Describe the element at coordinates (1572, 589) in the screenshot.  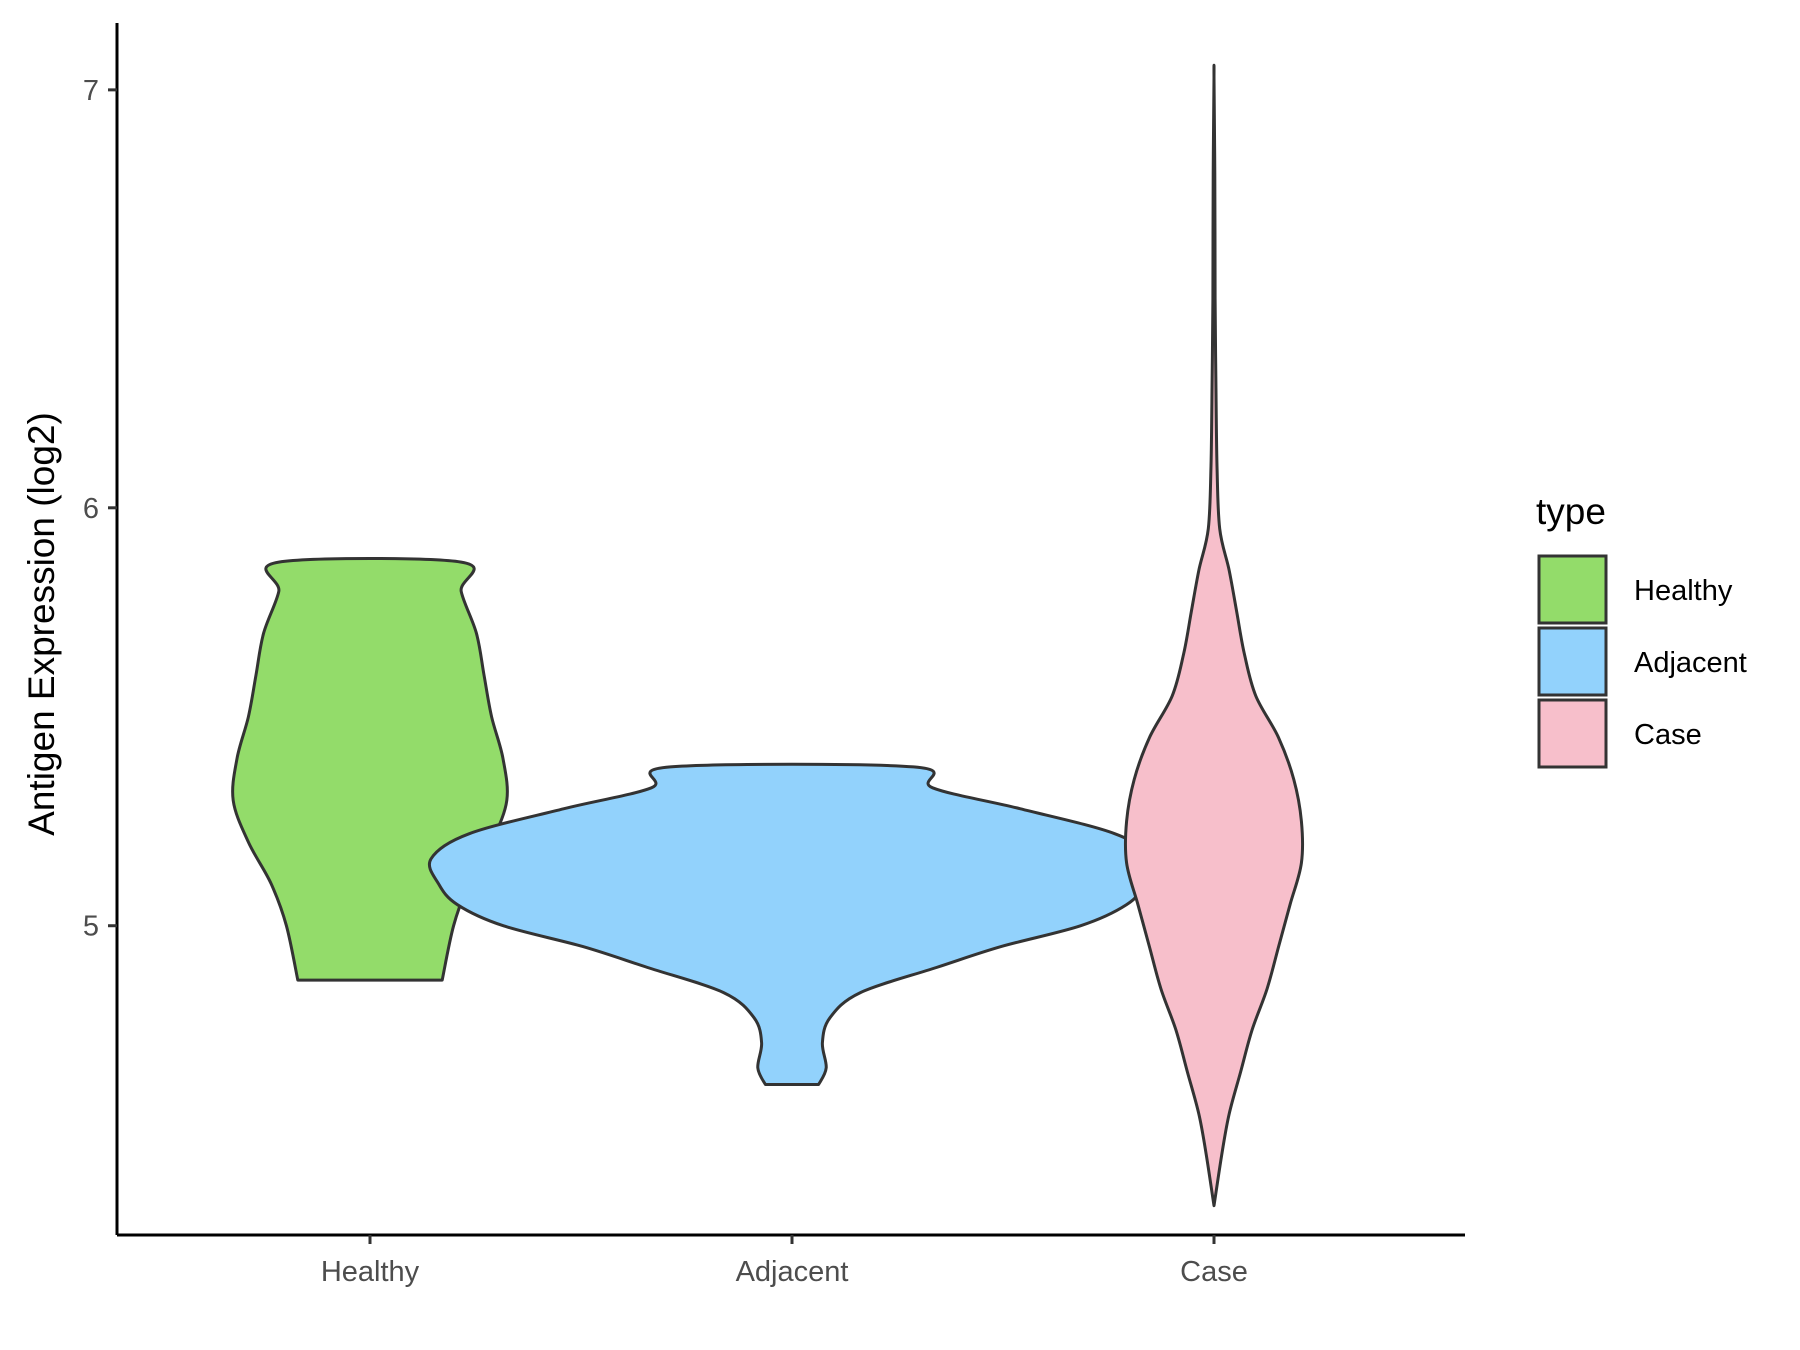
I see `legend-swatch-healthy` at that location.